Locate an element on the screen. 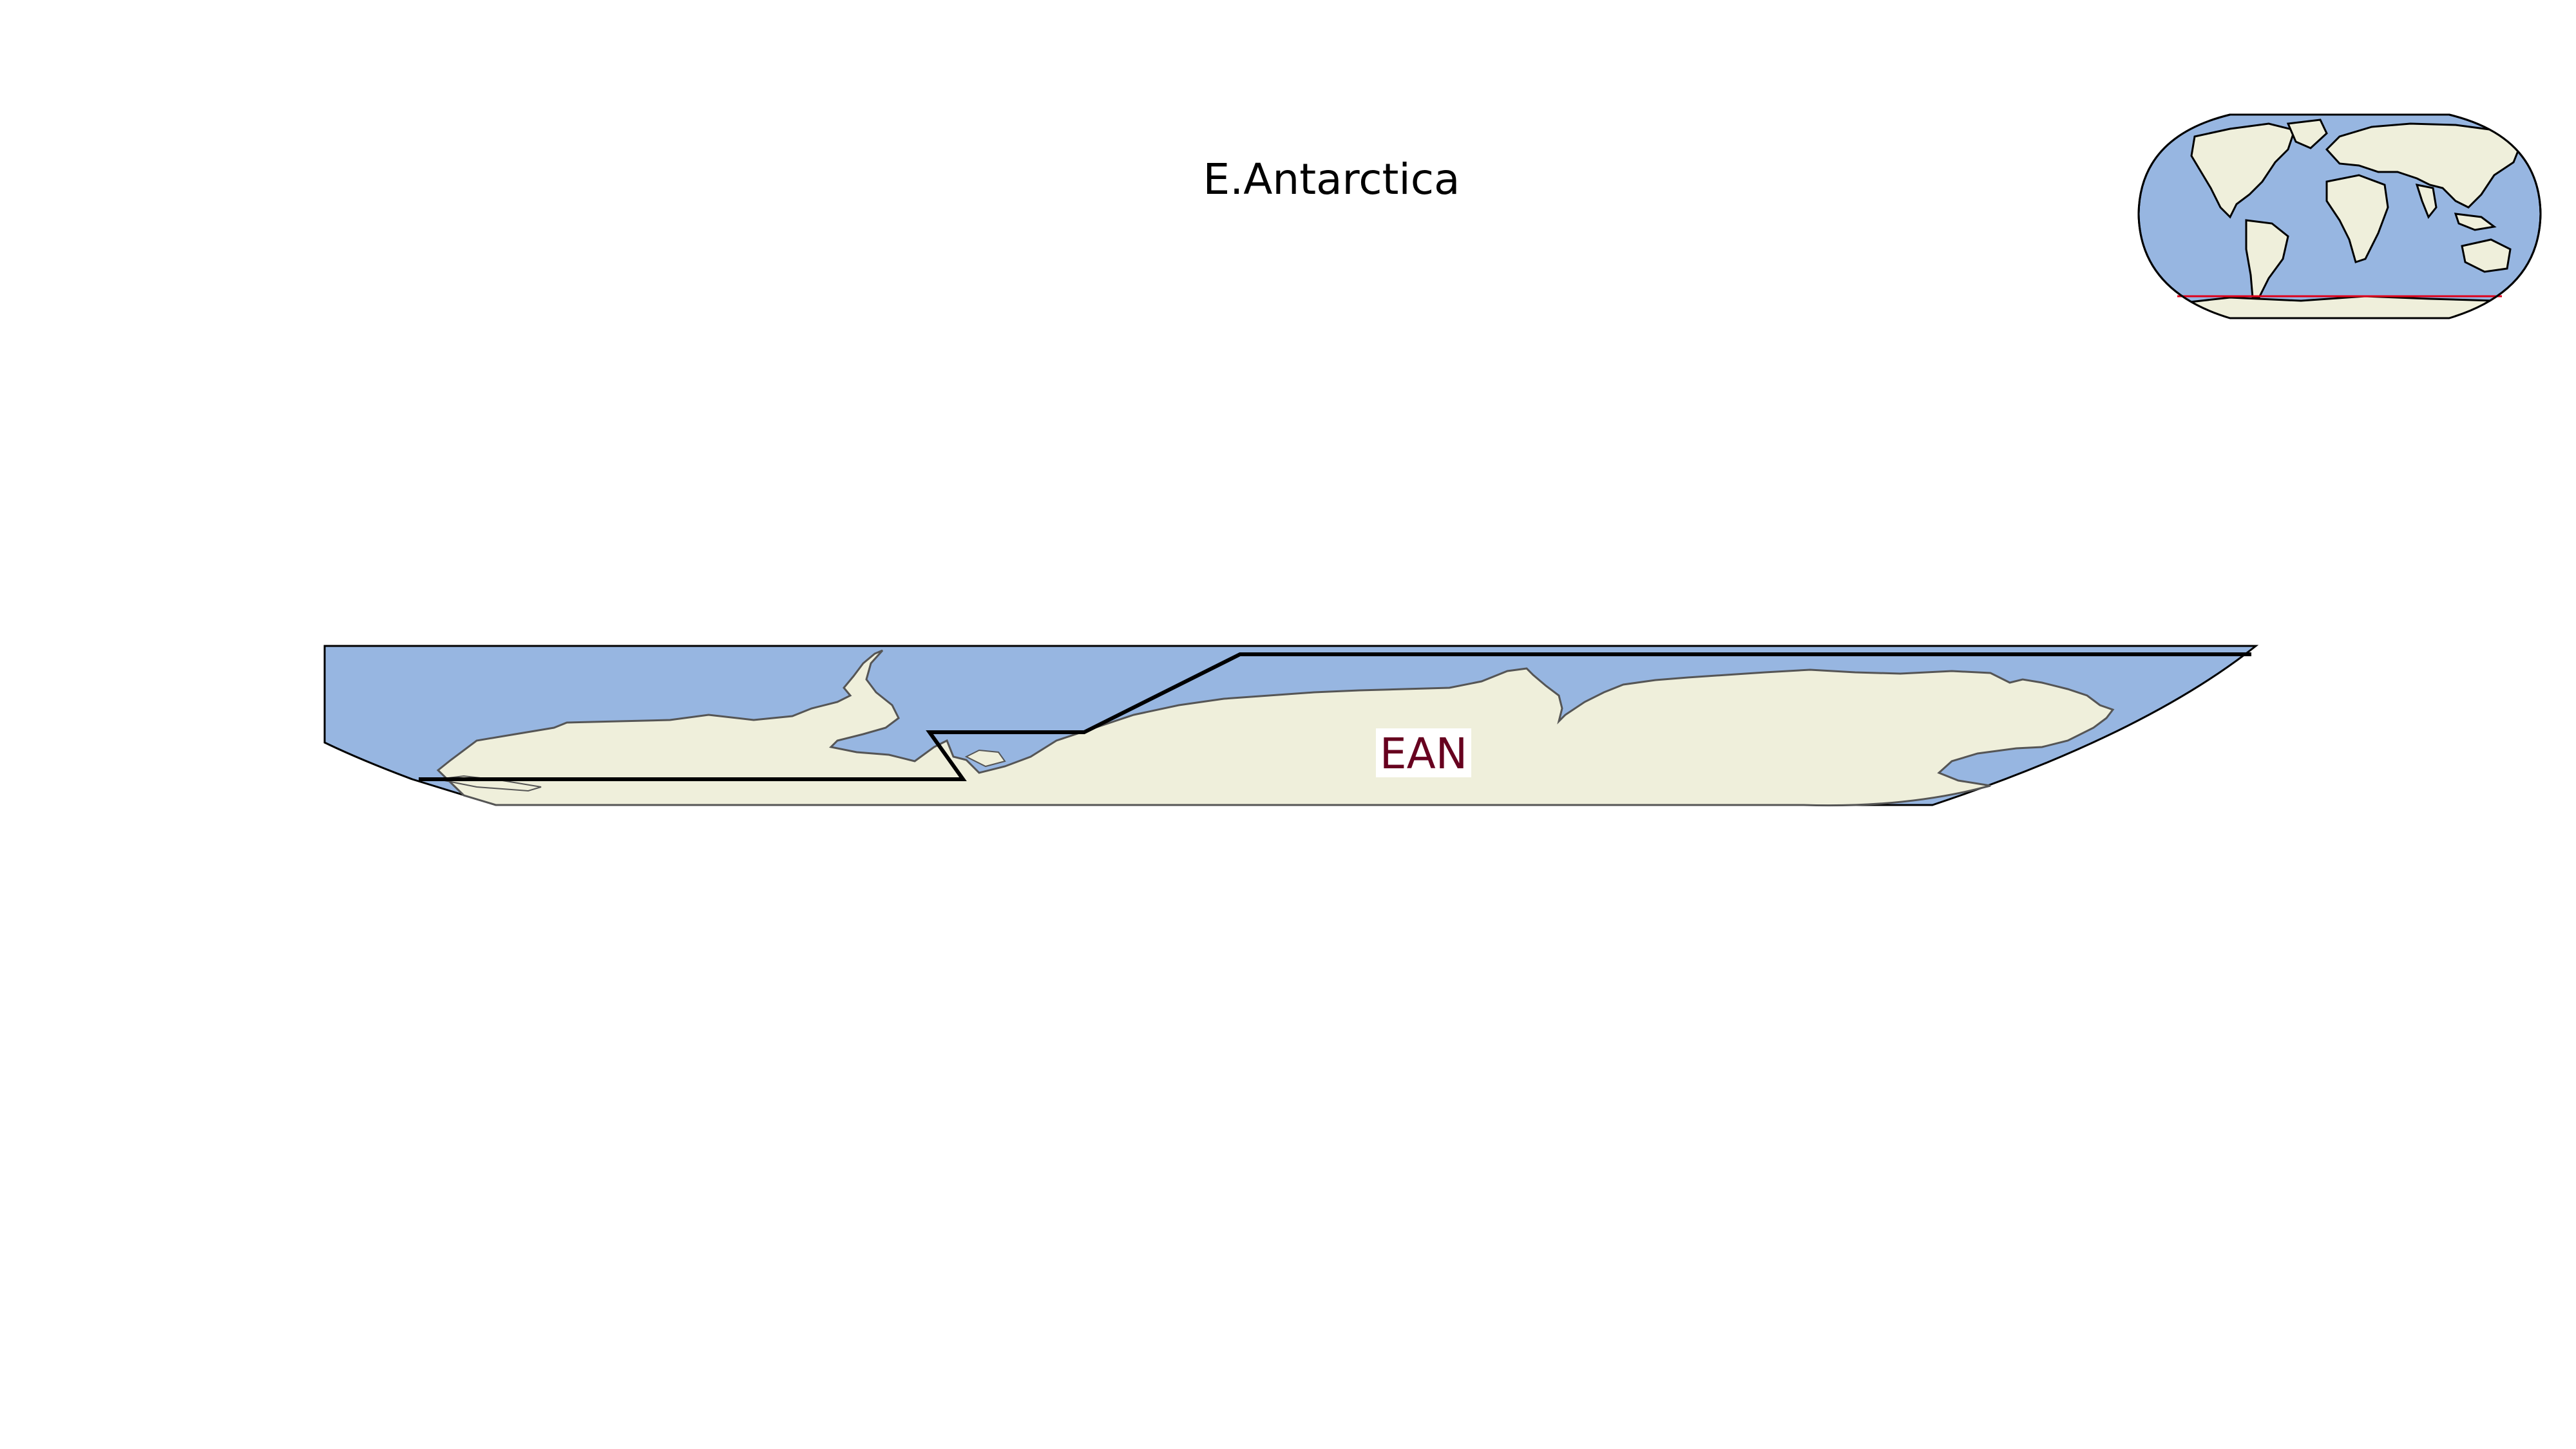  inset-india is located at coordinates (2426, 201).